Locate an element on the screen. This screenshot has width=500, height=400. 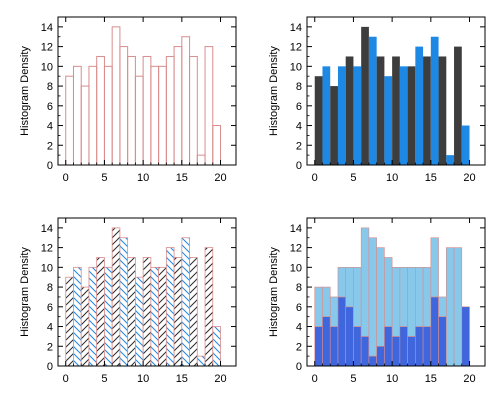
y-tick-label-0: 0 is located at coordinates (299, 367).